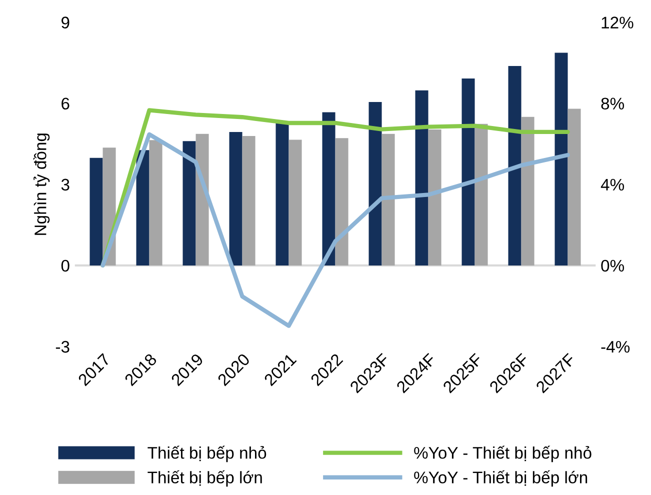 The image size is (651, 495). I want to click on legend-label: %YoY - Thiết bị bếp nhỏ, so click(503, 454).